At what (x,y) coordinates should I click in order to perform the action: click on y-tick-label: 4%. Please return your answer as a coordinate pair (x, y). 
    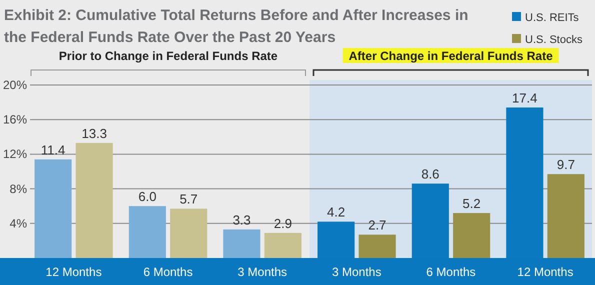
    Looking at the image, I should click on (19, 223).